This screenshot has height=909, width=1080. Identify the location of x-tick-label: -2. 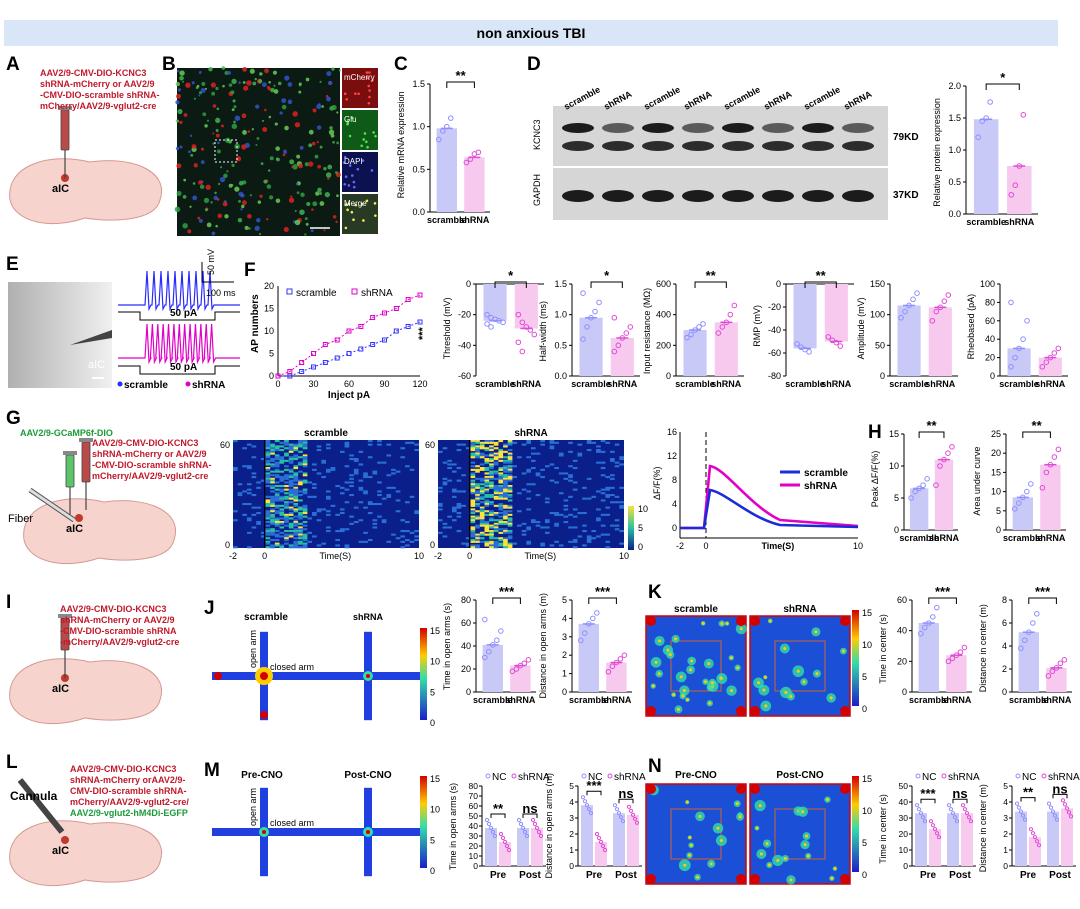
(438, 556).